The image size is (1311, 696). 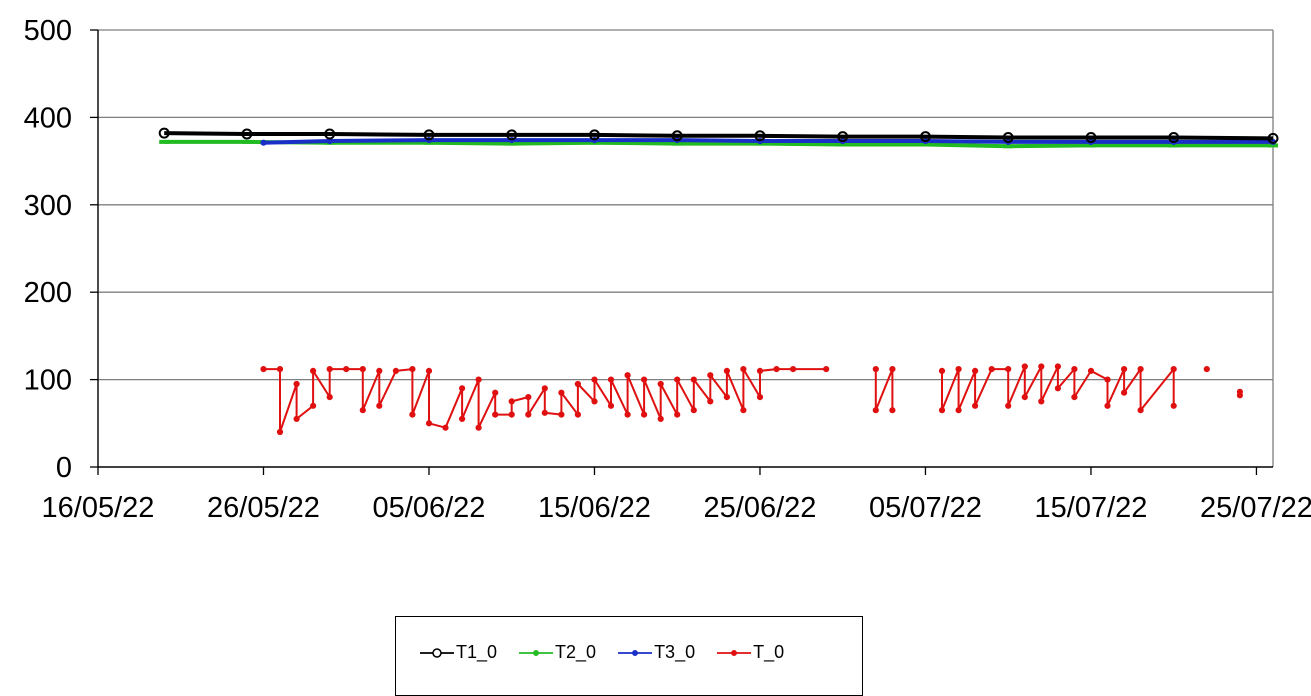 I want to click on y-tick-label: 500, so click(x=48, y=31).